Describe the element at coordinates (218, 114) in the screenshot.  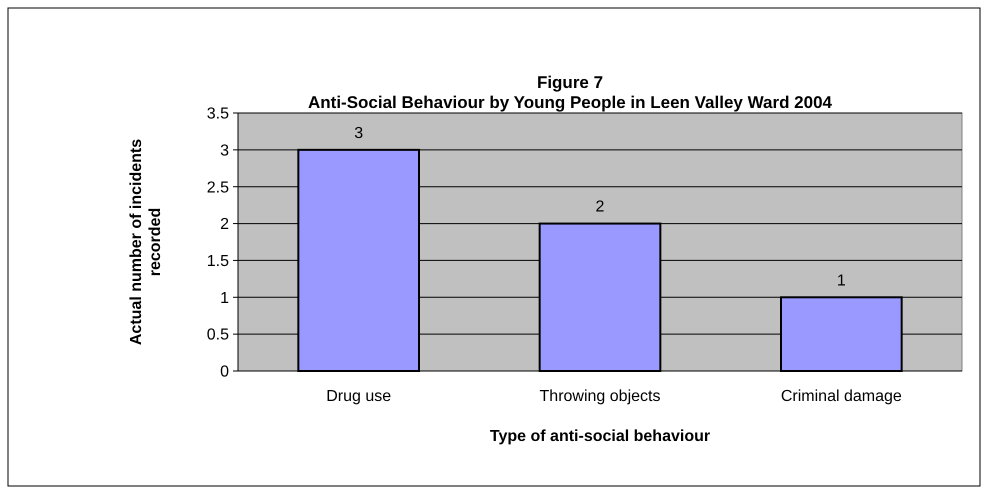
I see `y-tick-label: 3.5` at that location.